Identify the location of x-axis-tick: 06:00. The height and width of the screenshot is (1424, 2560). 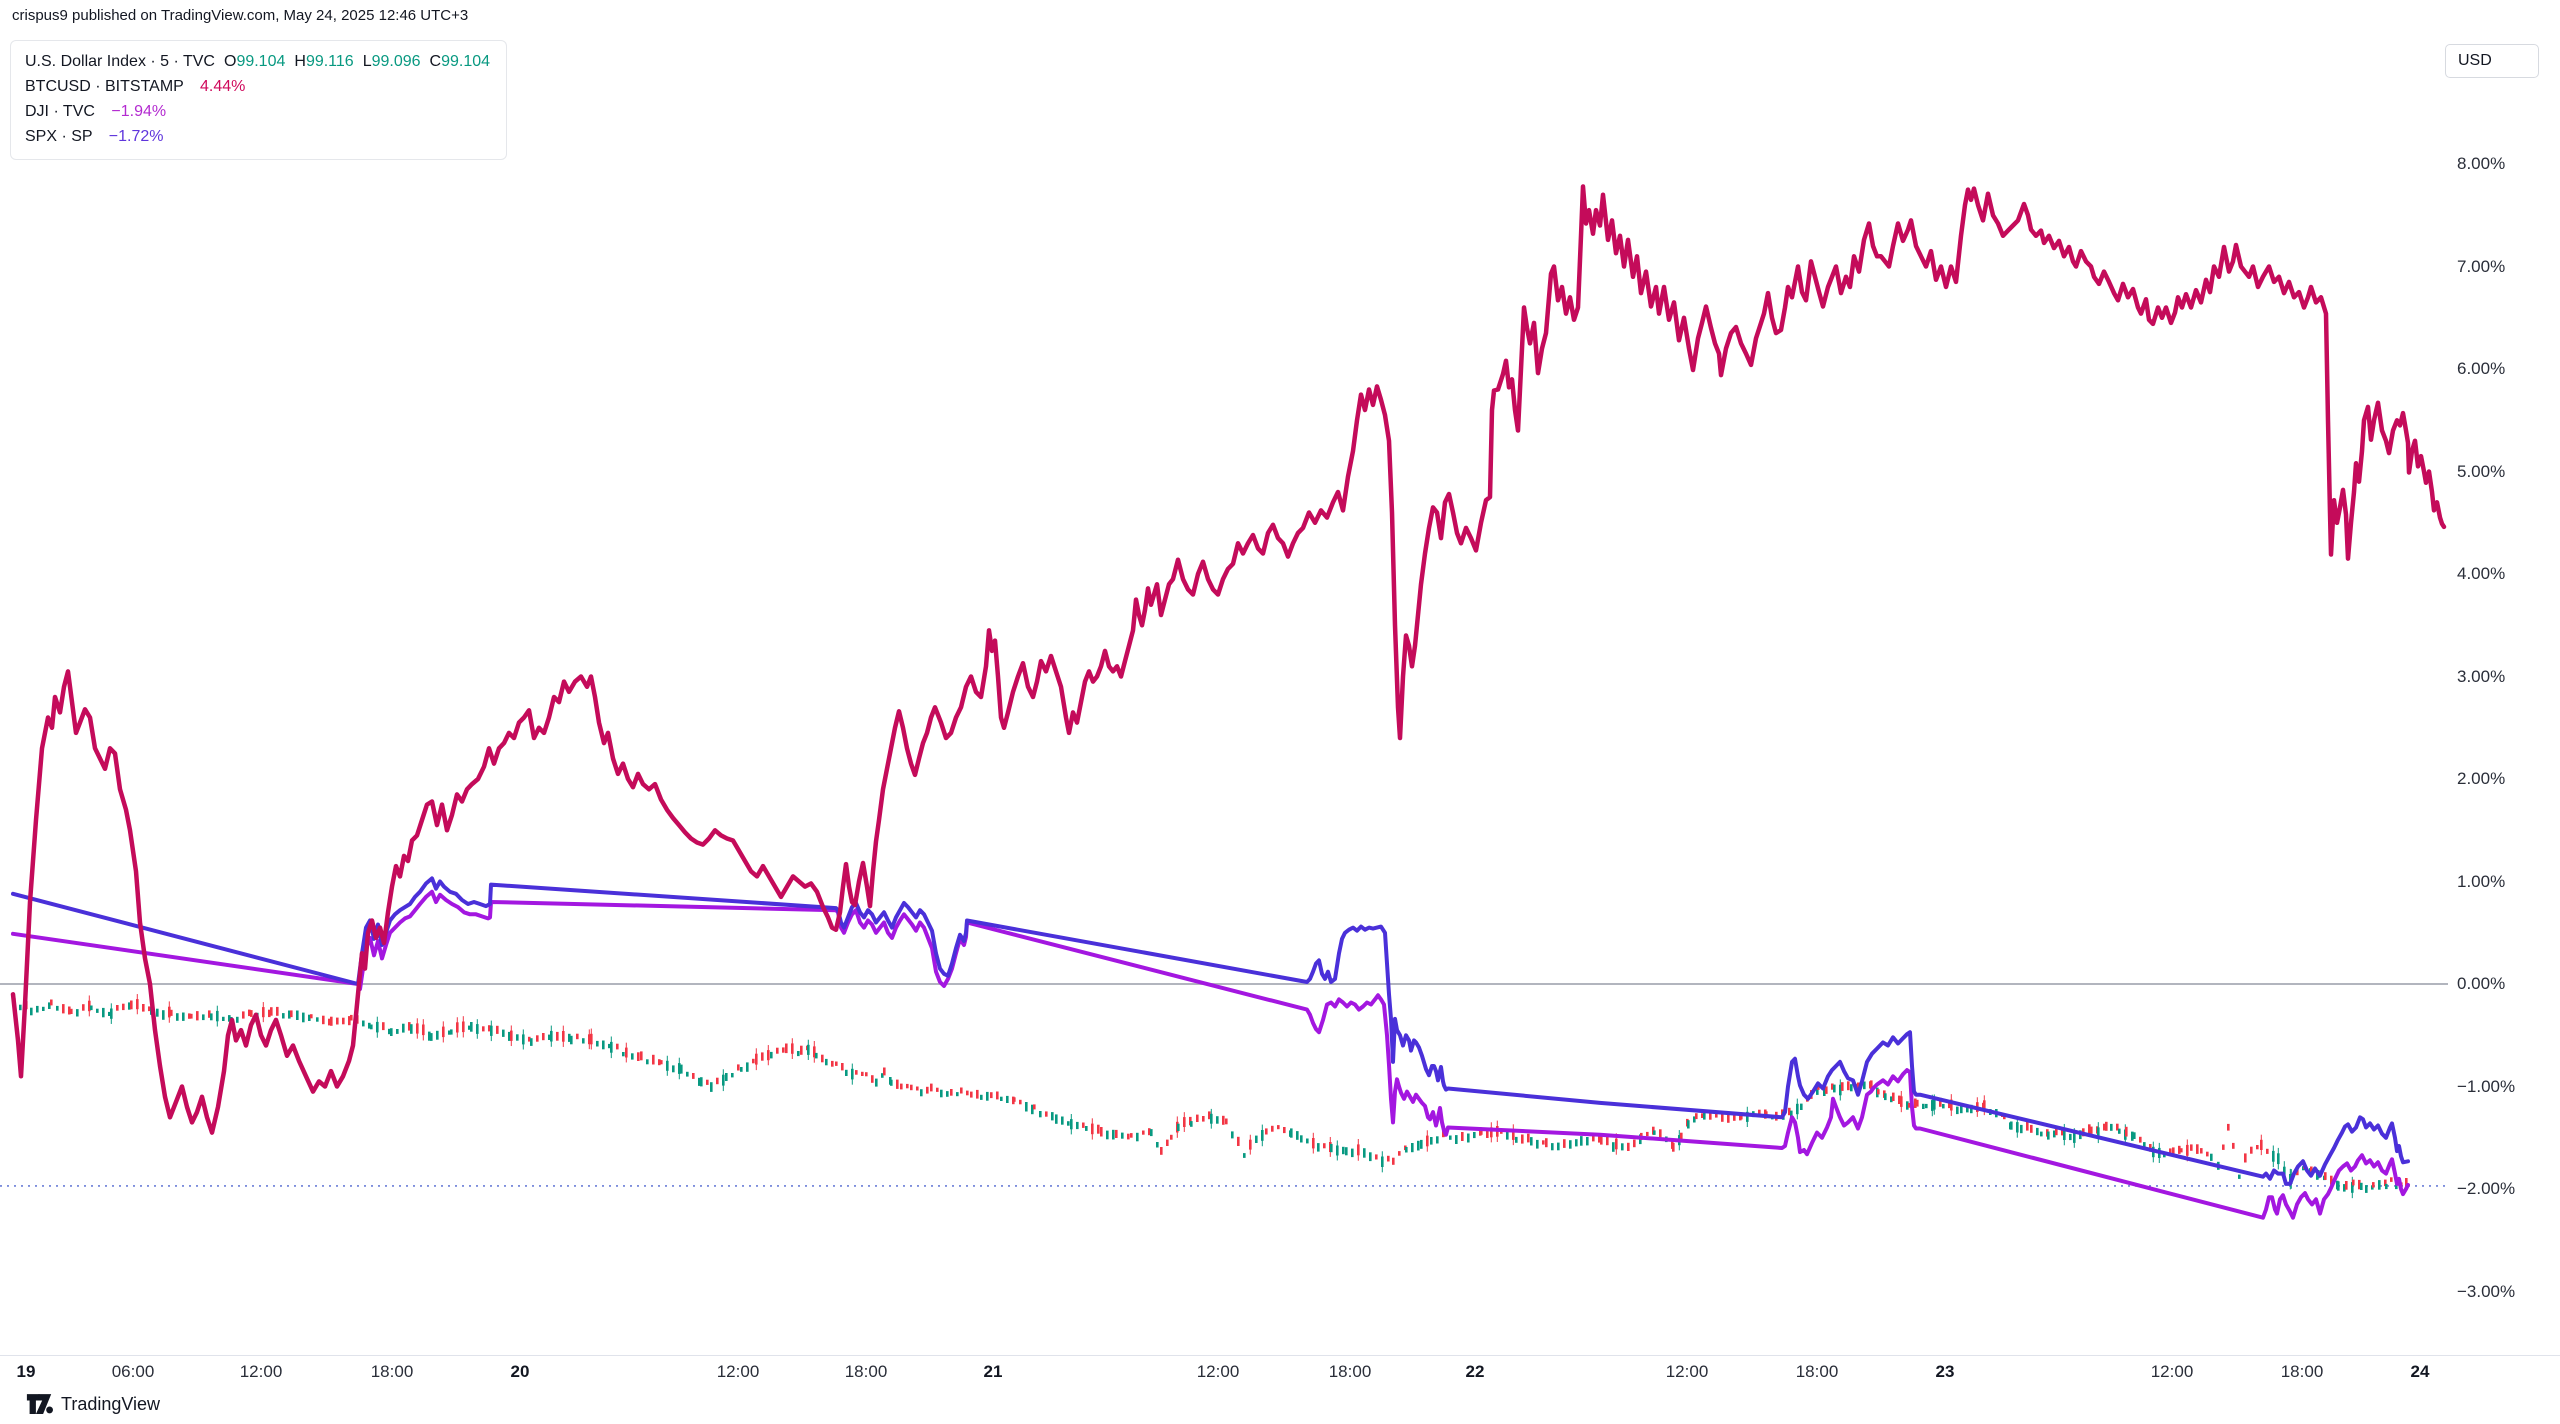
(133, 1371).